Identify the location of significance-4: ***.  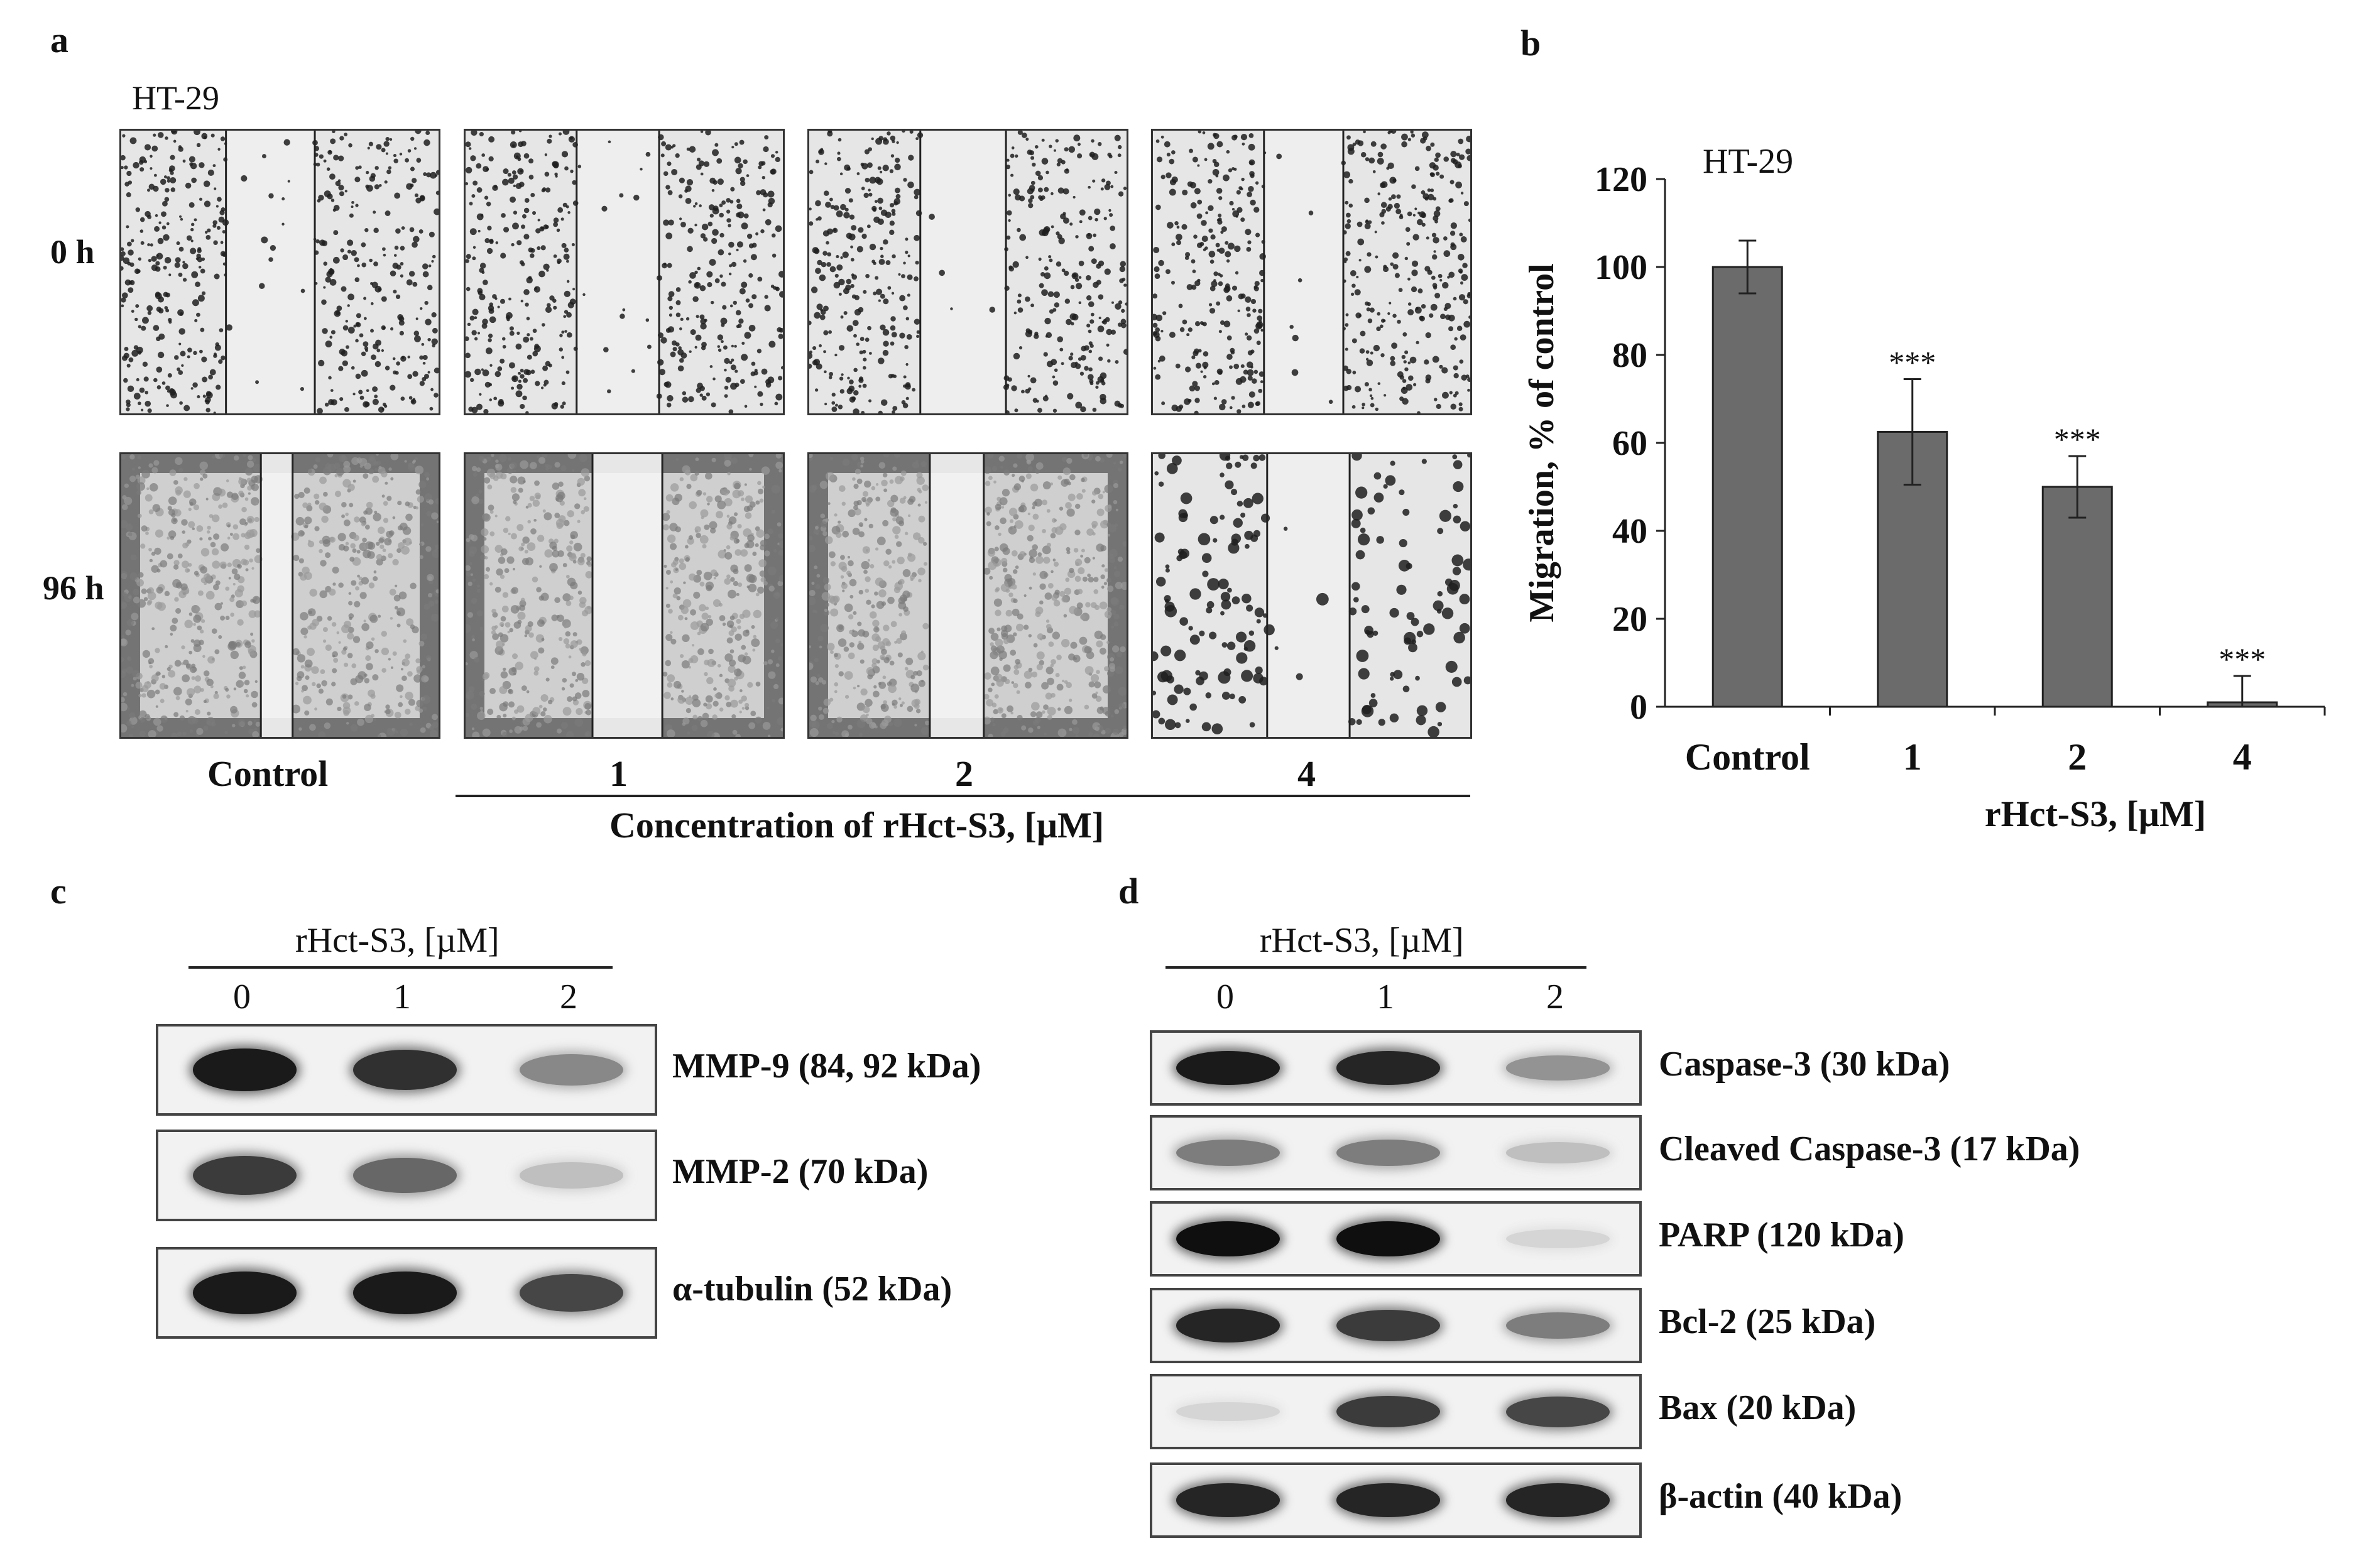
(2242, 659).